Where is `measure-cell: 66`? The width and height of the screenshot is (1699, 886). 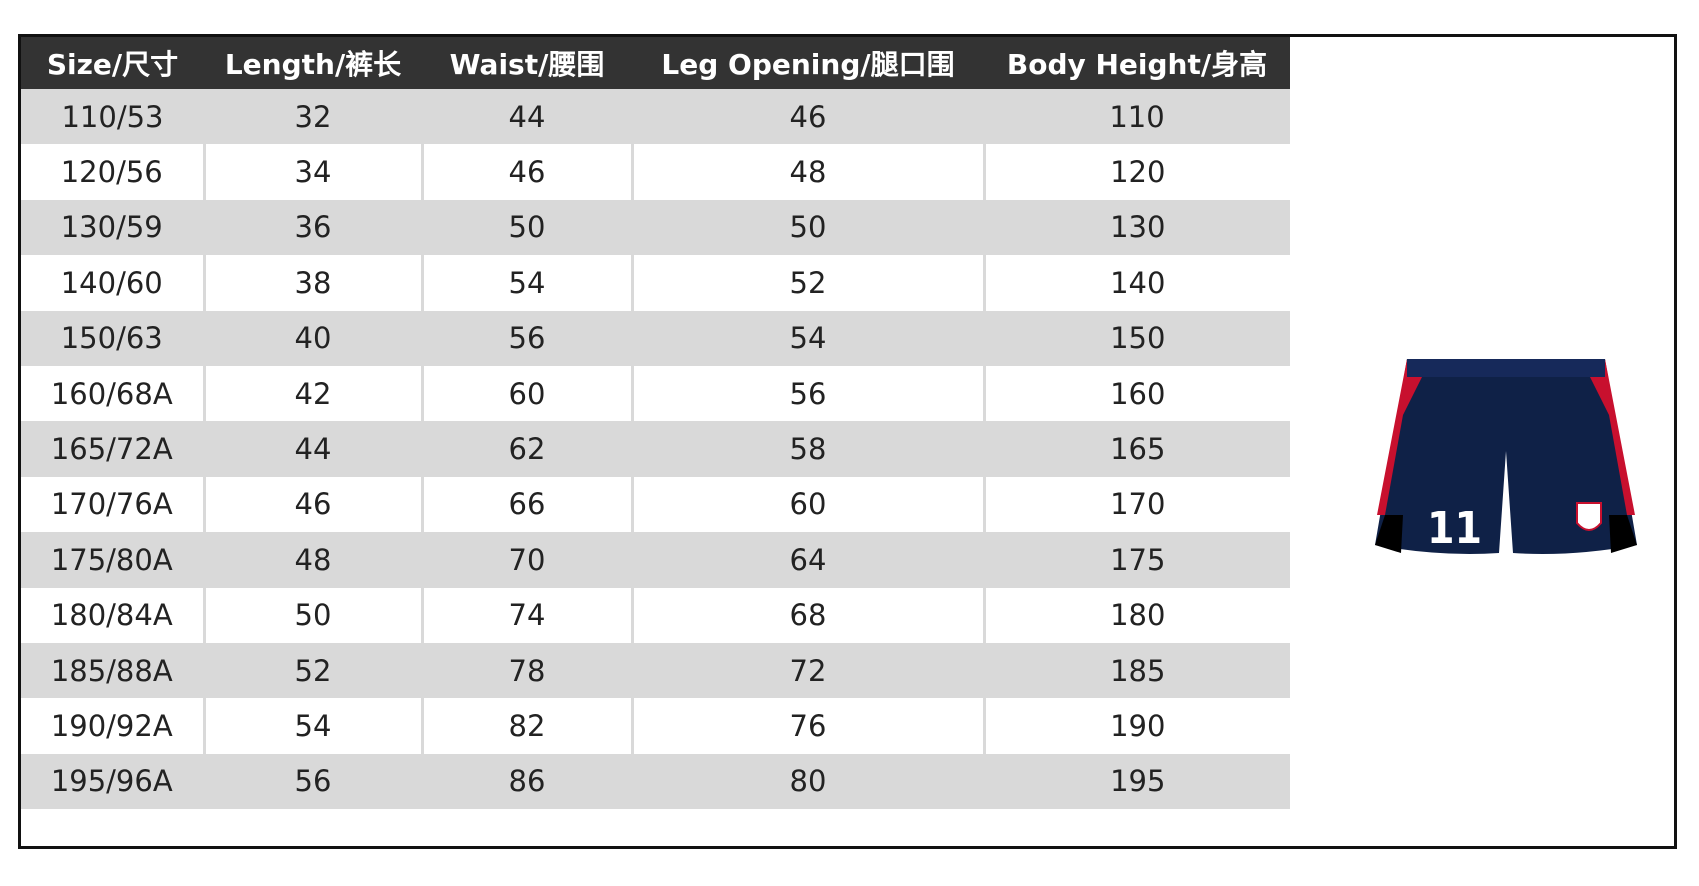
measure-cell: 66 is located at coordinates (527, 504).